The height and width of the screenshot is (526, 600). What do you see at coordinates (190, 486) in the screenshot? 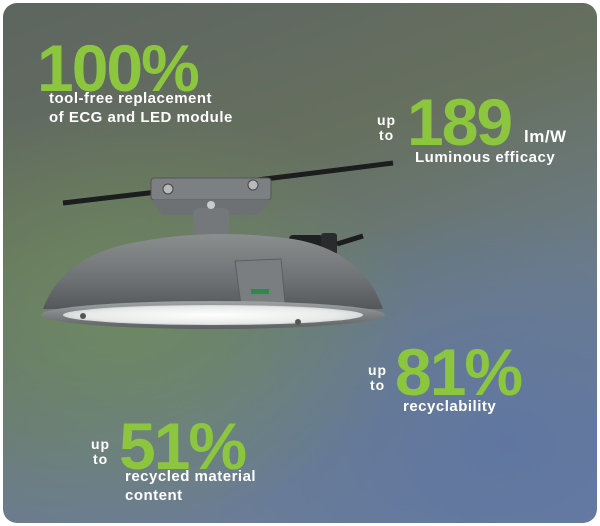
I see `stat-recycled-caption: recycled material content` at bounding box center [190, 486].